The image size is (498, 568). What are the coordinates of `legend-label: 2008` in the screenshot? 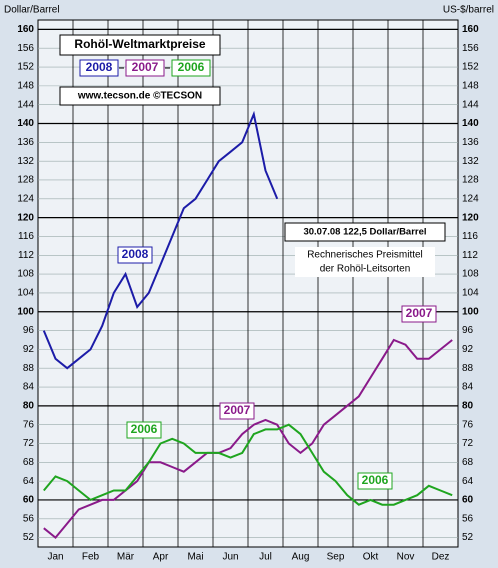 It's located at (99, 67).